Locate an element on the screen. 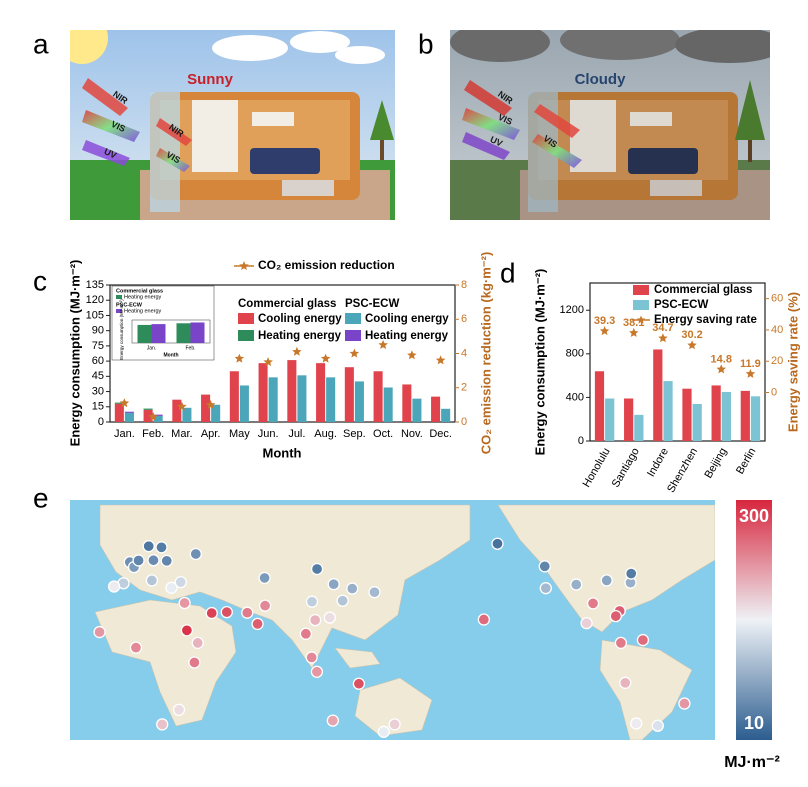 The height and width of the screenshot is (787, 808). plot-frame is located at coordinates (677, 362).